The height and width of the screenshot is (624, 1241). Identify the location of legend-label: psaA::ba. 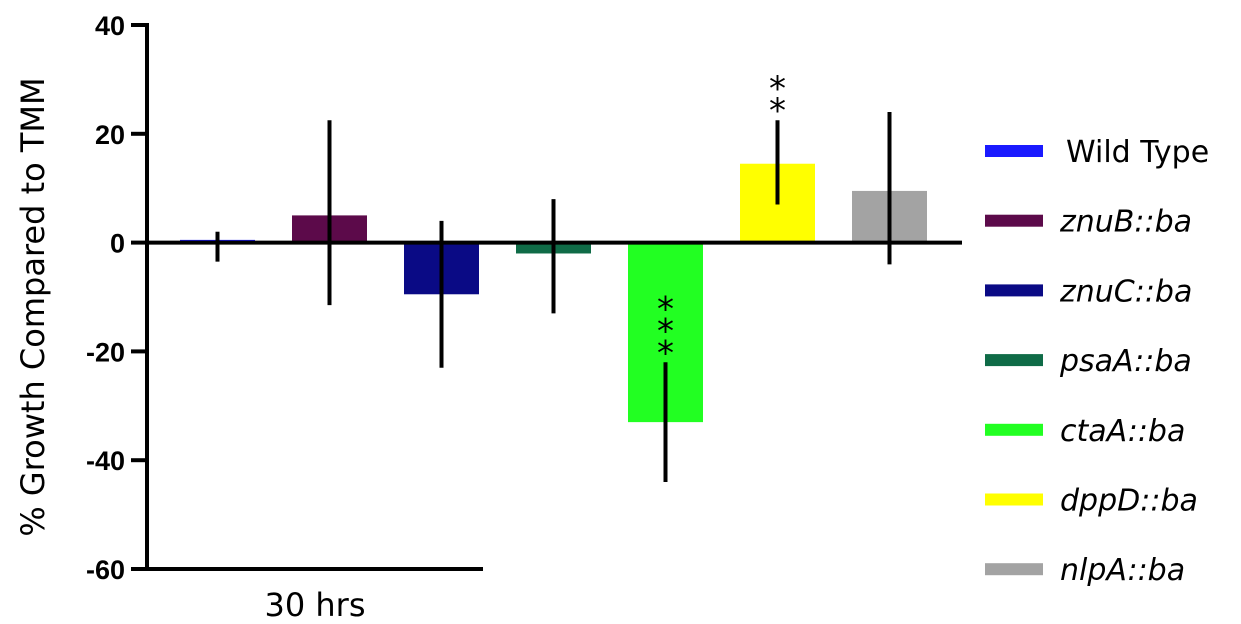
(1125, 361).